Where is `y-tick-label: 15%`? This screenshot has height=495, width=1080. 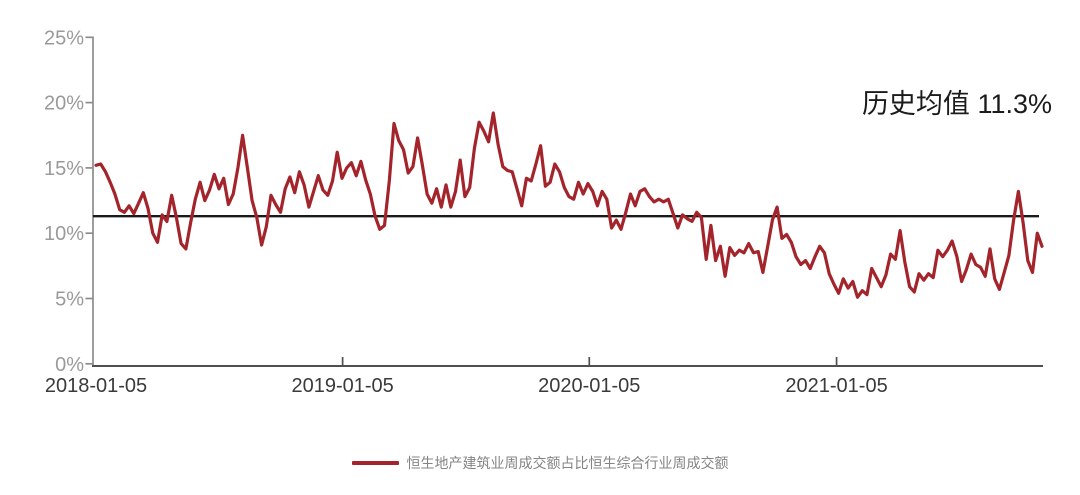 y-tick-label: 15% is located at coordinates (64, 169).